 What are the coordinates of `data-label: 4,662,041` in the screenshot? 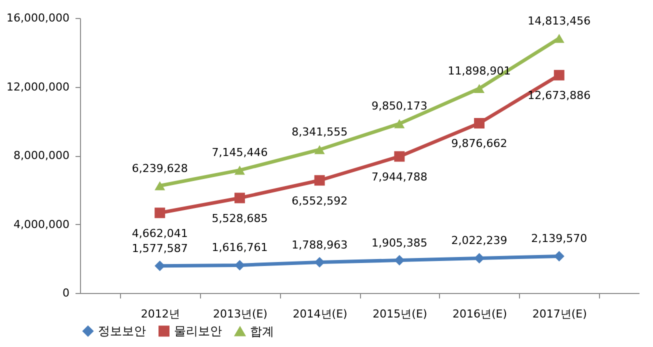 It's located at (160, 233).